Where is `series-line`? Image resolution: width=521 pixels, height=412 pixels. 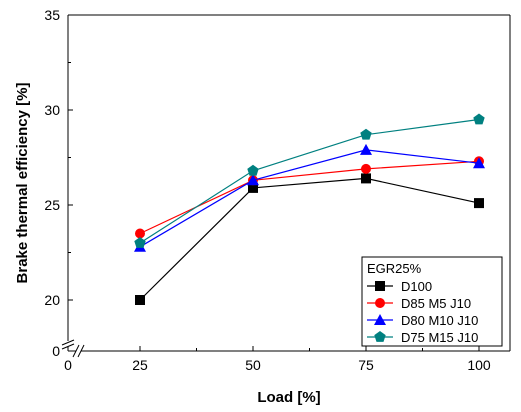 series-line is located at coordinates (309, 197).